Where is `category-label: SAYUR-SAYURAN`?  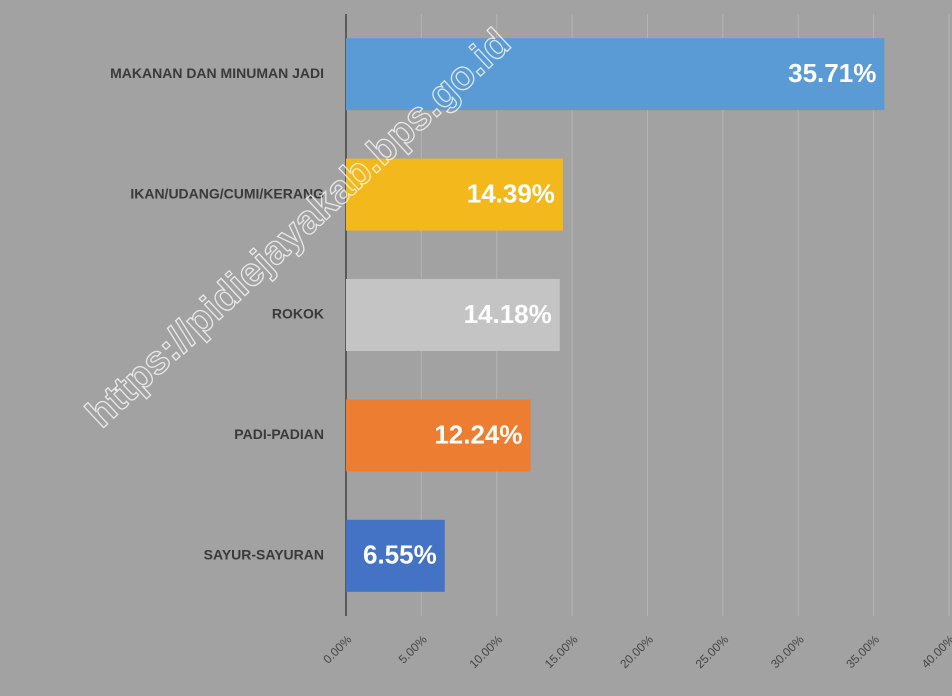
category-label: SAYUR-SAYURAN is located at coordinates (264, 555).